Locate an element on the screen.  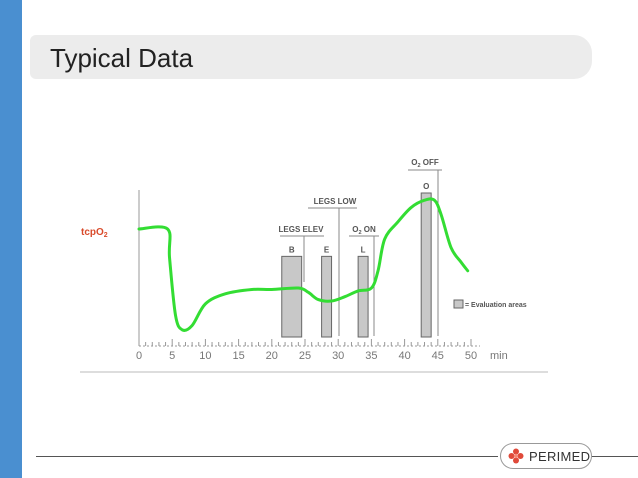
title-band is located at coordinates (311, 57).